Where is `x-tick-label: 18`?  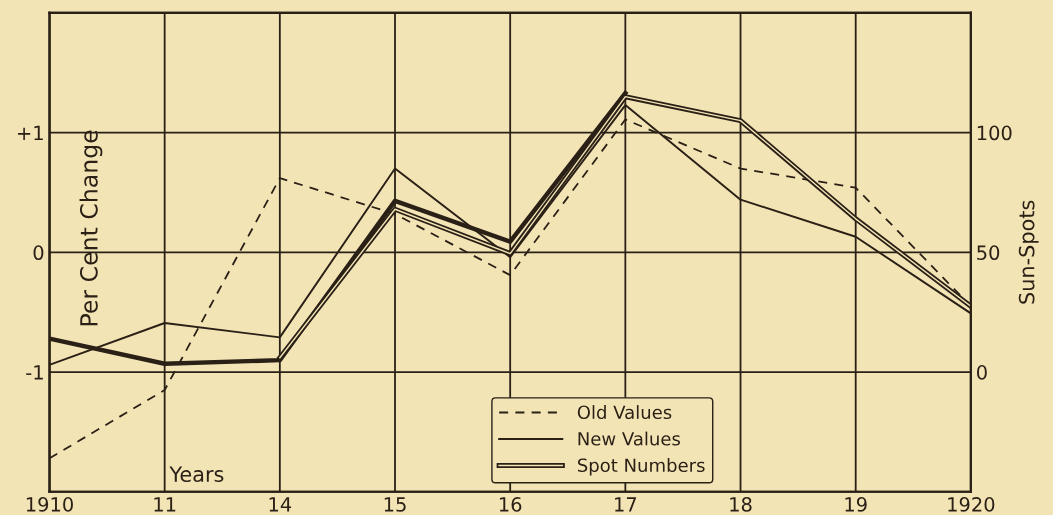
x-tick-label: 18 is located at coordinates (741, 504).